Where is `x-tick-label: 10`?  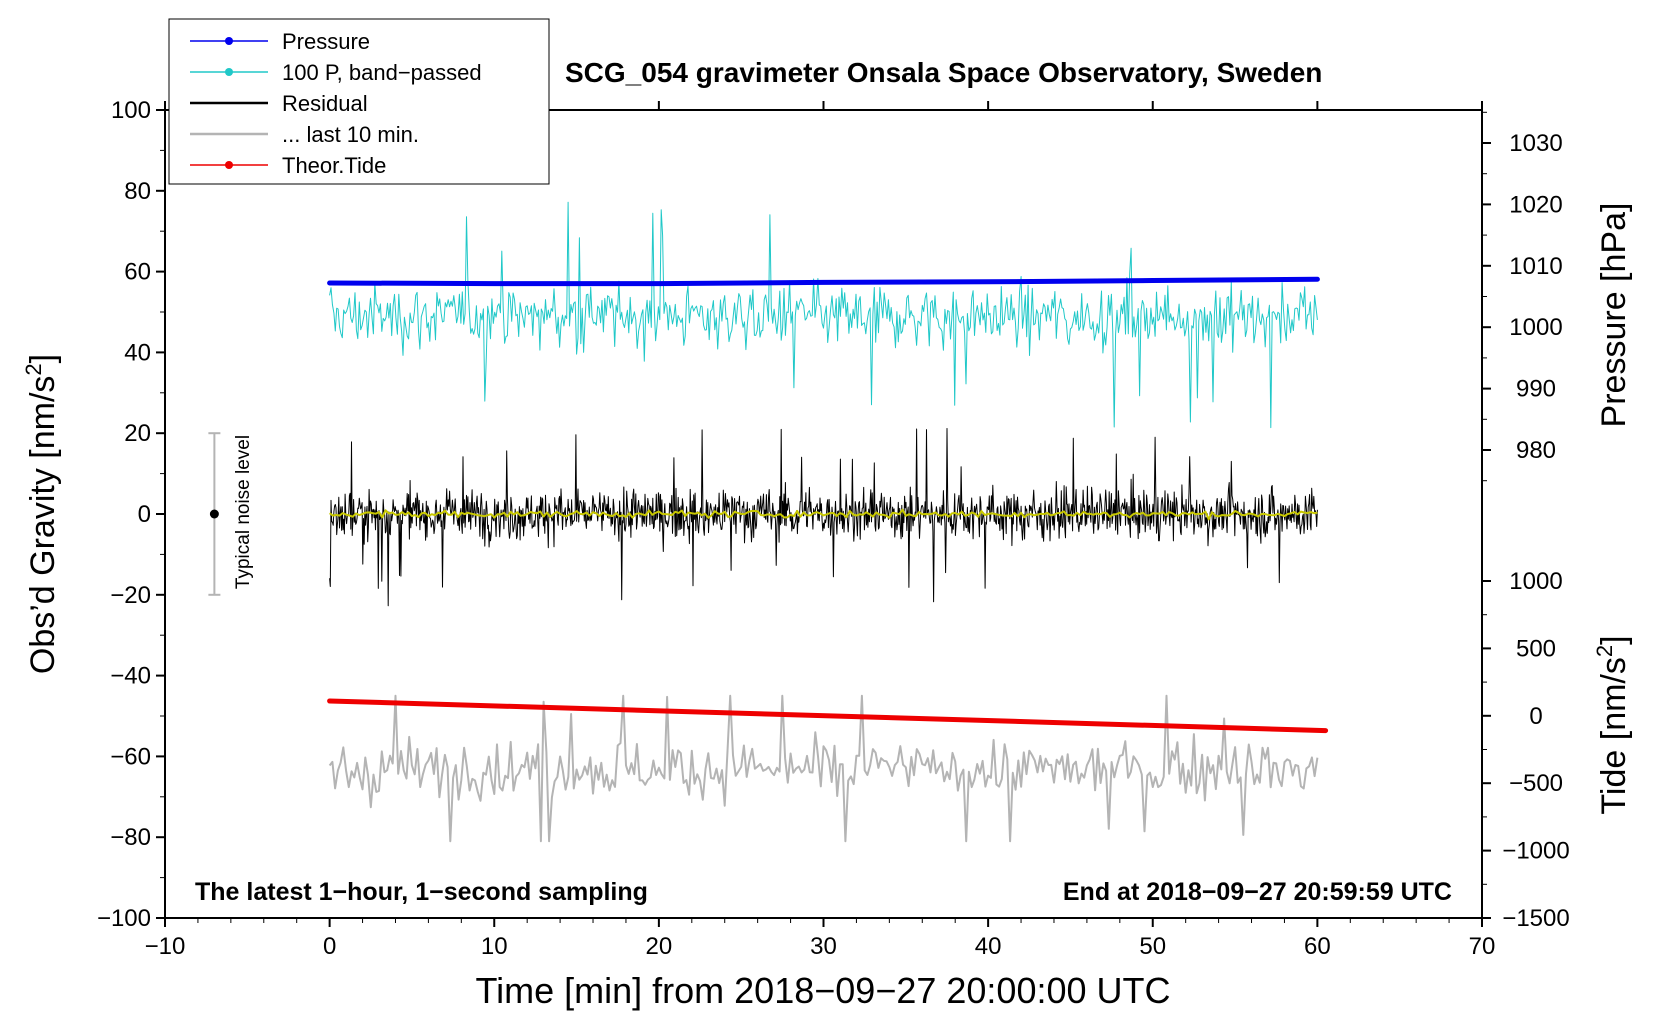
x-tick-label: 10 is located at coordinates (494, 946).